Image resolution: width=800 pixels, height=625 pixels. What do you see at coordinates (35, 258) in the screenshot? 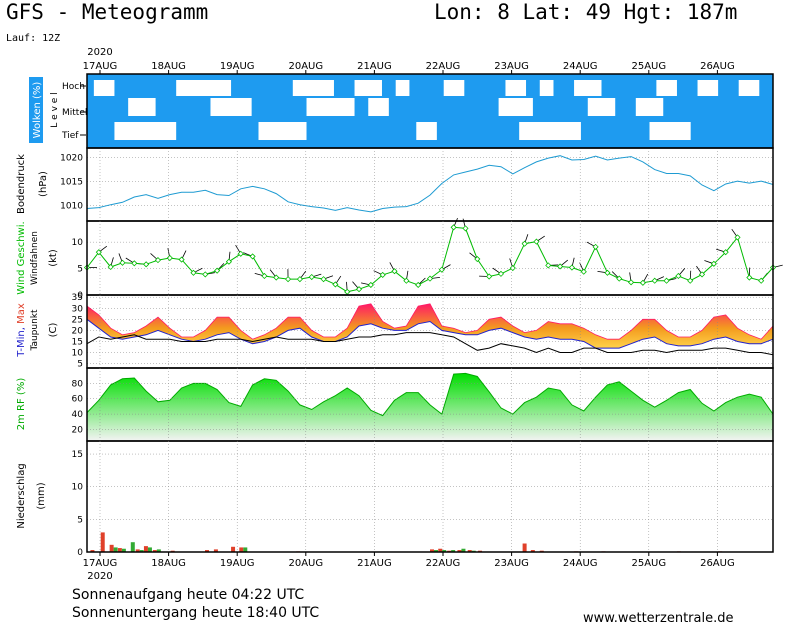
I see `wind-ylabel2: Windfahnen` at bounding box center [35, 258].